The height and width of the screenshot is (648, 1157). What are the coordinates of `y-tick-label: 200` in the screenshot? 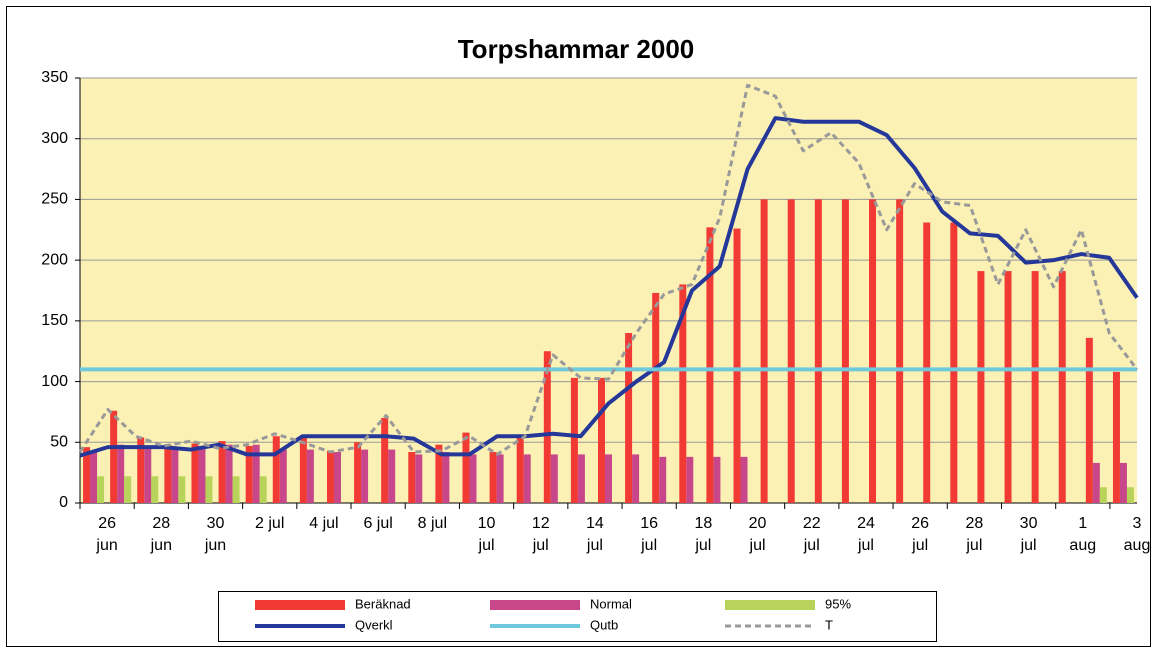 It's located at (54, 259).